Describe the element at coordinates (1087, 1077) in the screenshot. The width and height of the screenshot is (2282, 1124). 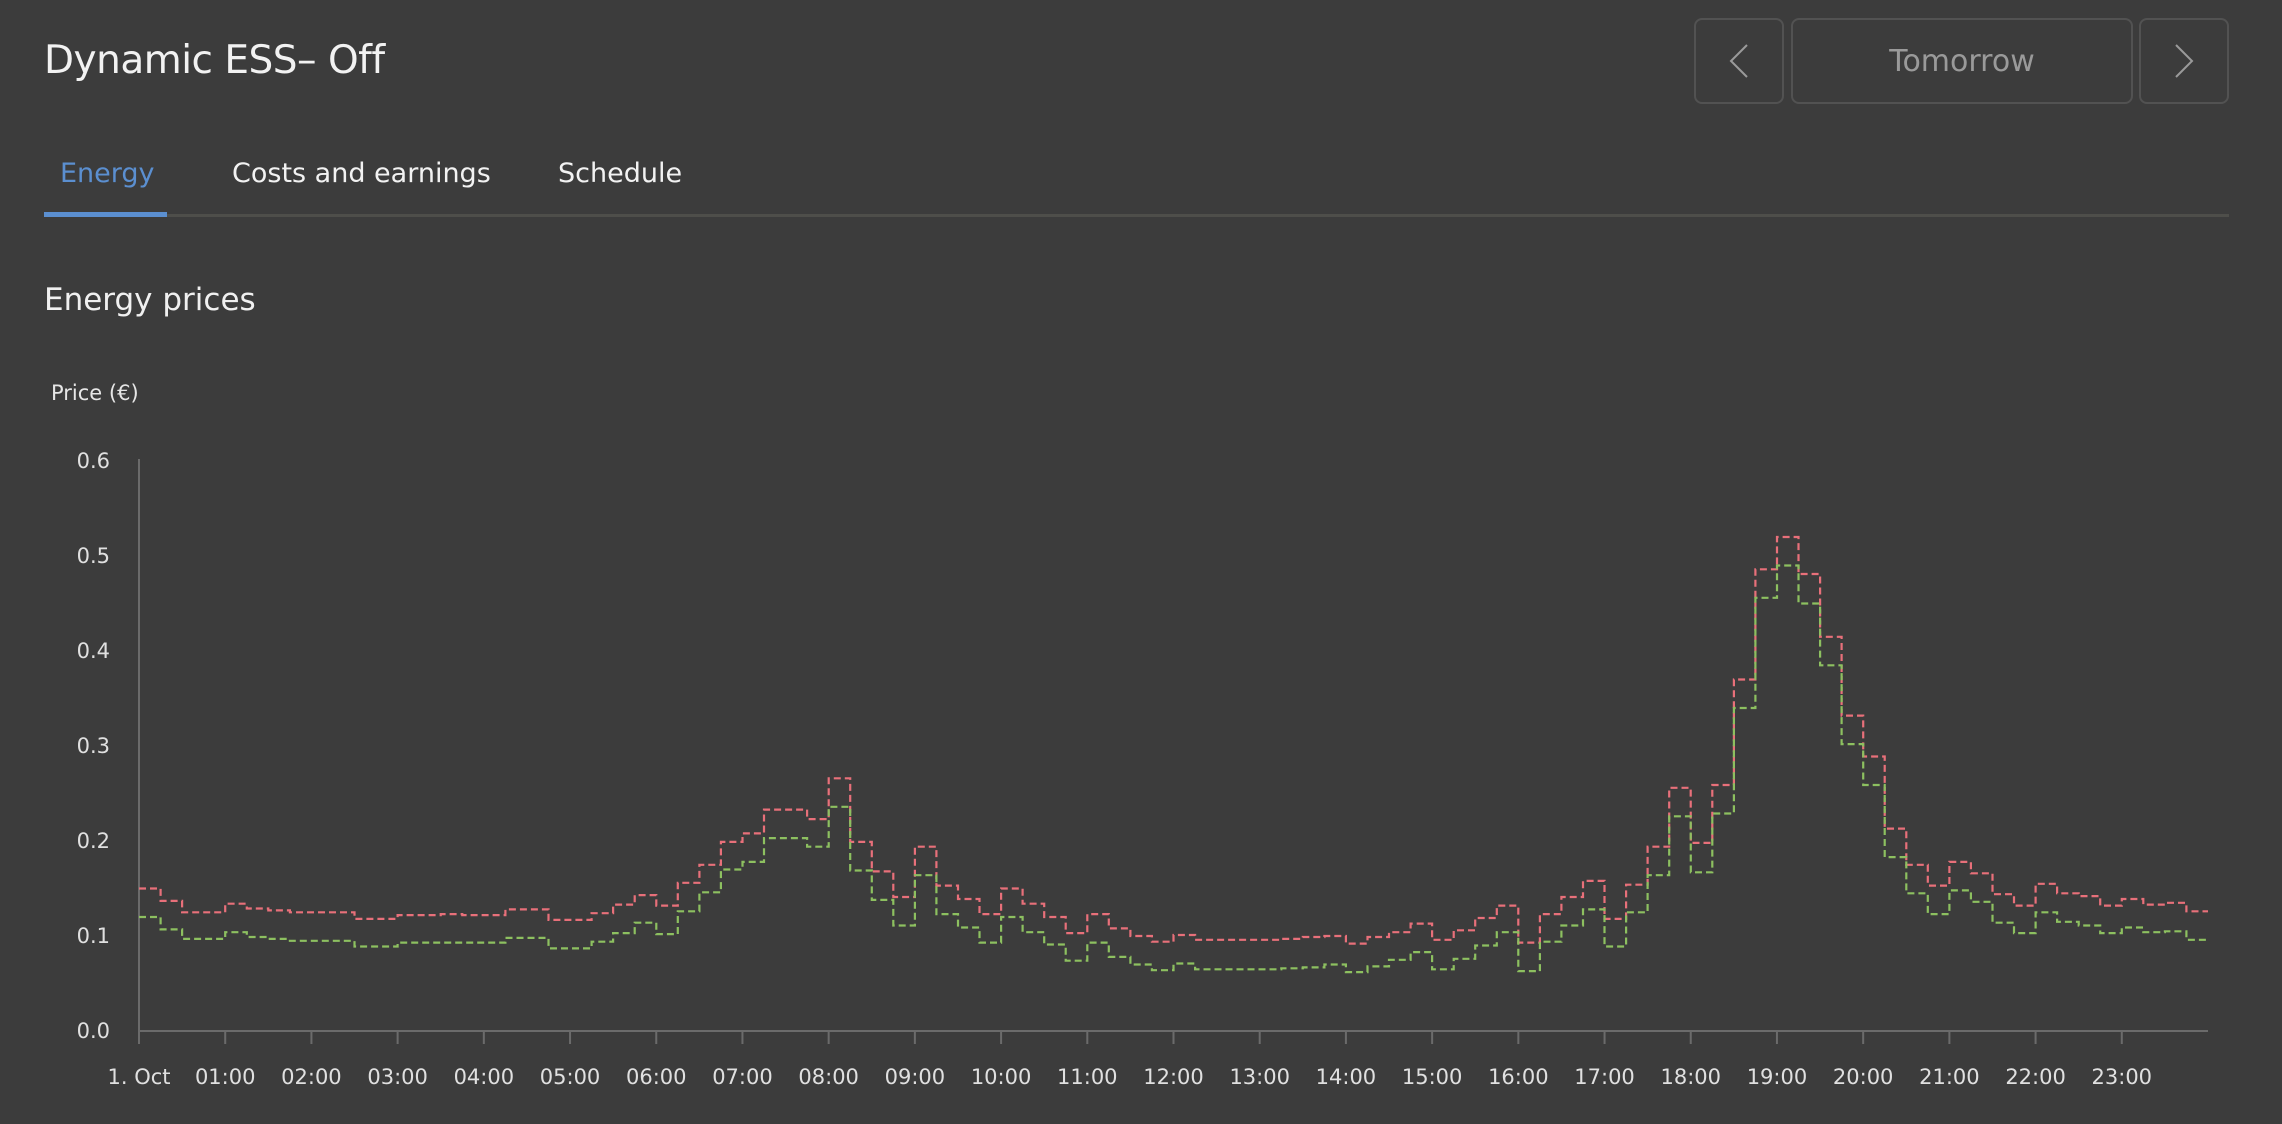
I see `x-tick-label: 11:00` at that location.